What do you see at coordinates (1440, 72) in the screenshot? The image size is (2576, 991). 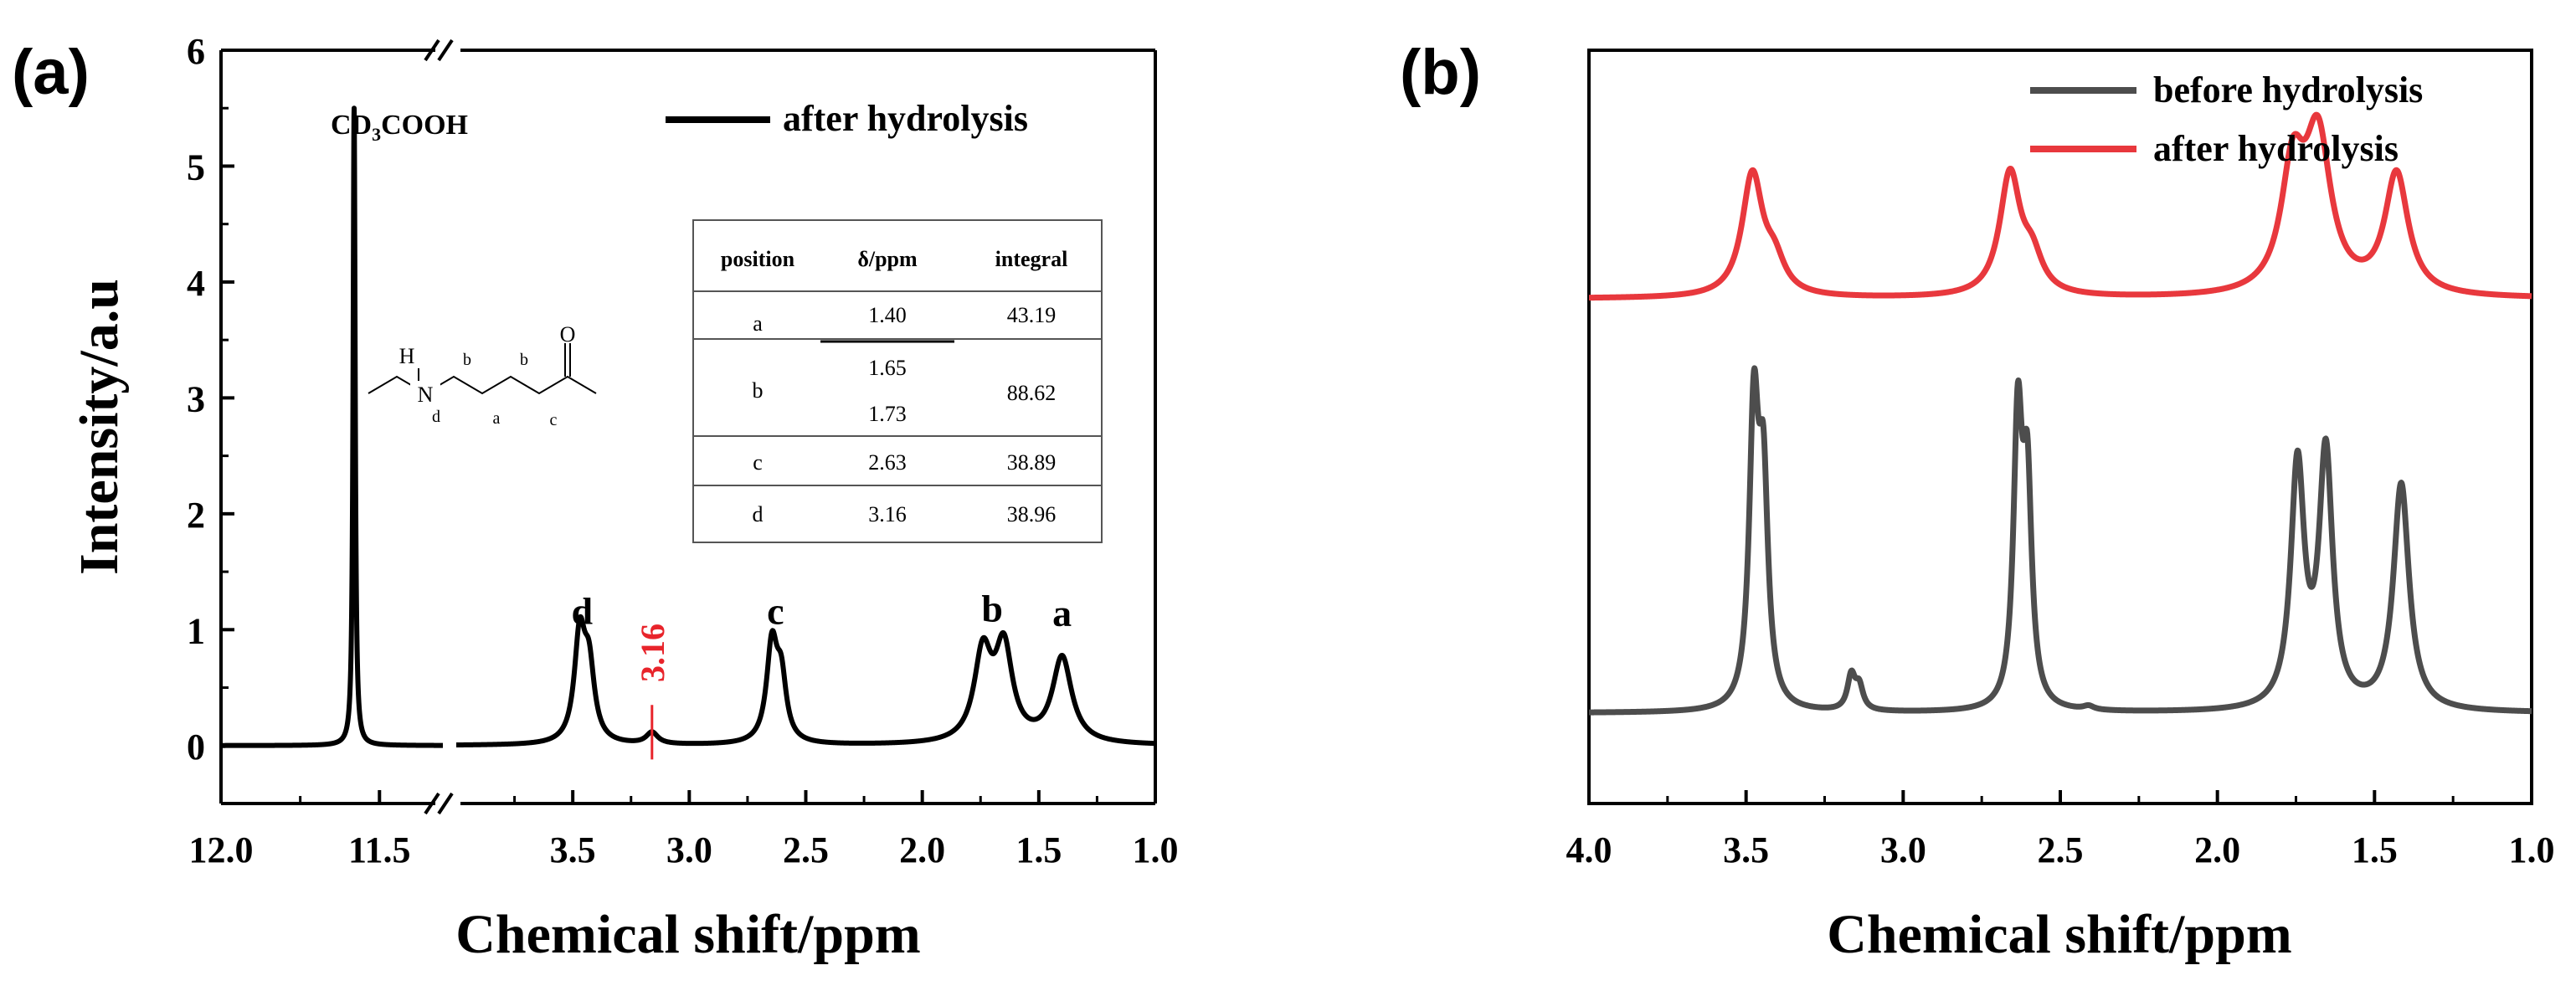 I see `panel-b-label: (b)` at bounding box center [1440, 72].